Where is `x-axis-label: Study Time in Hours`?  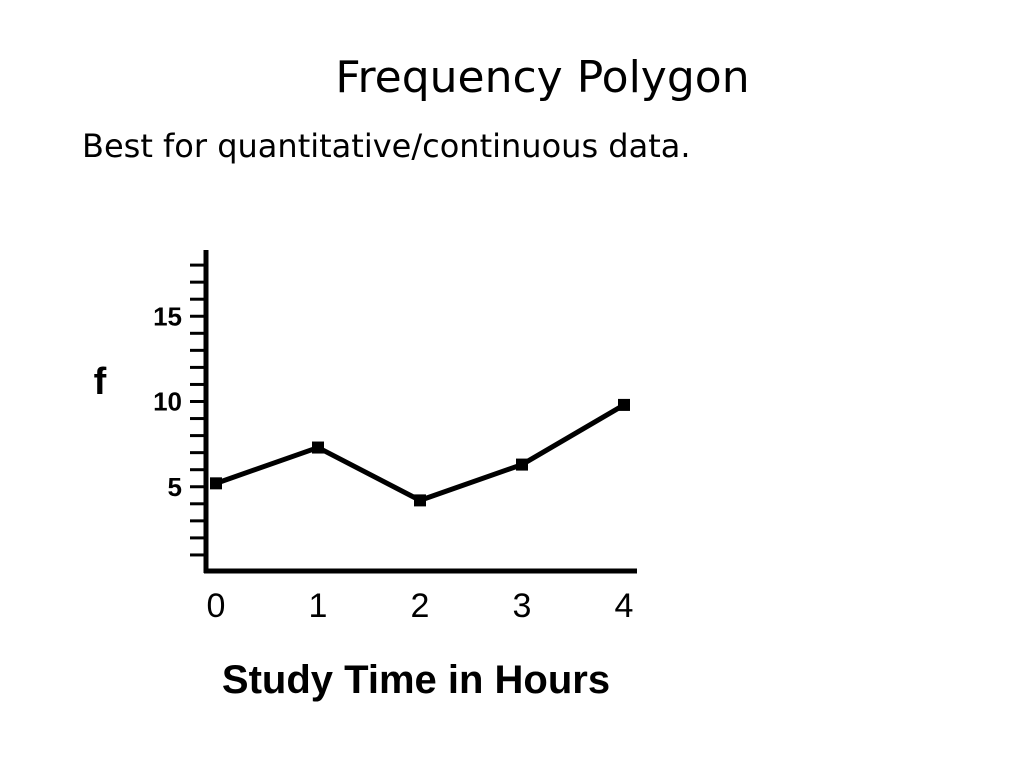 x-axis-label: Study Time in Hours is located at coordinates (416, 680).